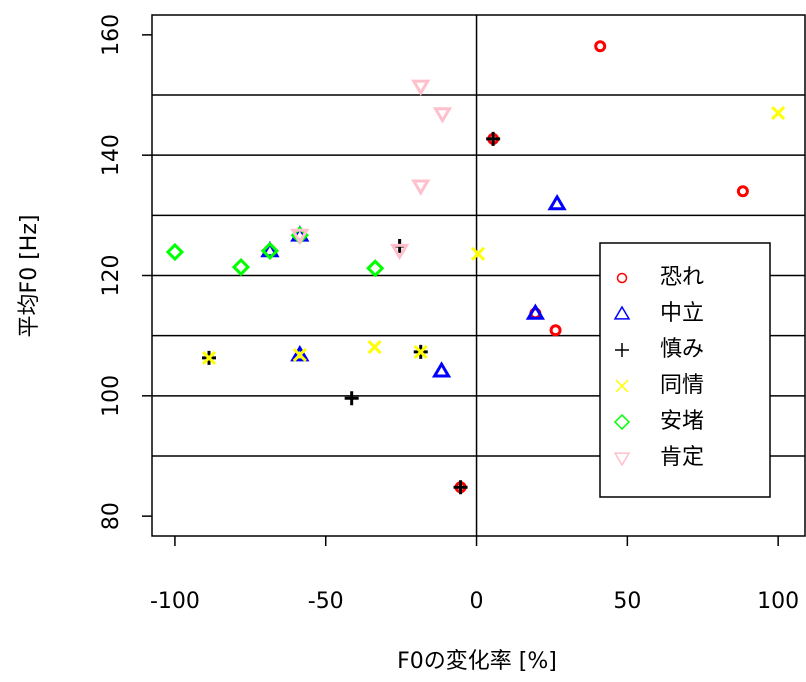 Image resolution: width=806 pixels, height=682 pixels. What do you see at coordinates (682, 349) in the screenshot?
I see `legend-label: 慎み` at bounding box center [682, 349].